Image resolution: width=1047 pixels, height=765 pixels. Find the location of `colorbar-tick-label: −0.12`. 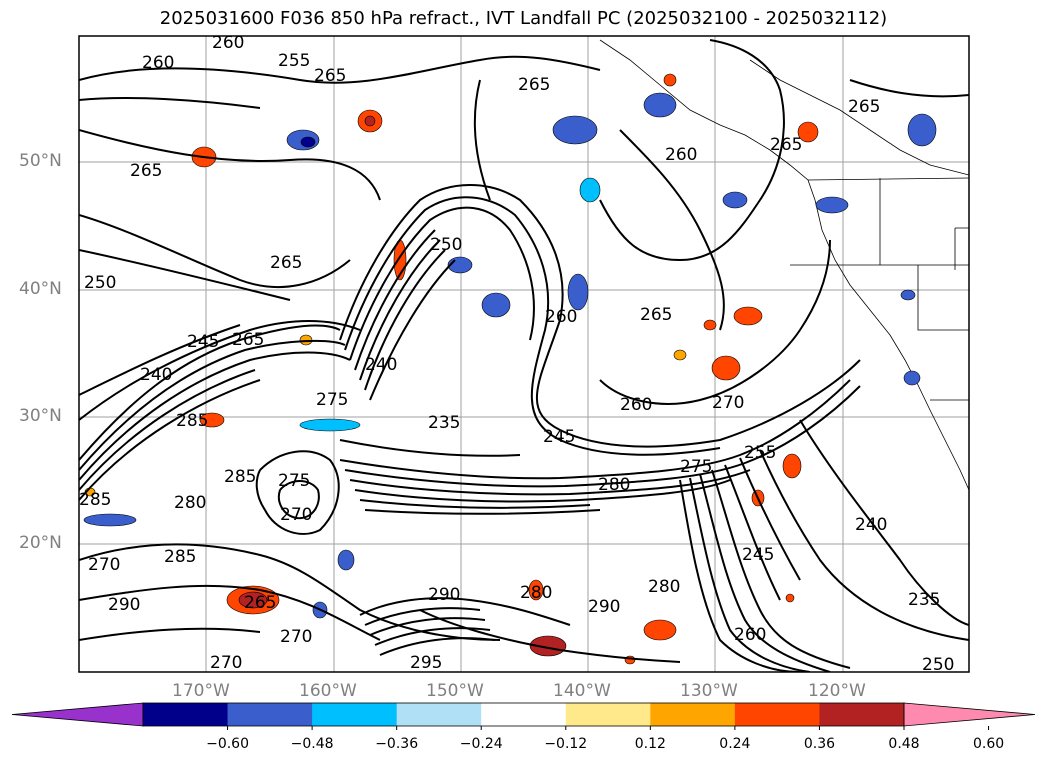

colorbar-tick-label: −0.12 is located at coordinates (566, 744).